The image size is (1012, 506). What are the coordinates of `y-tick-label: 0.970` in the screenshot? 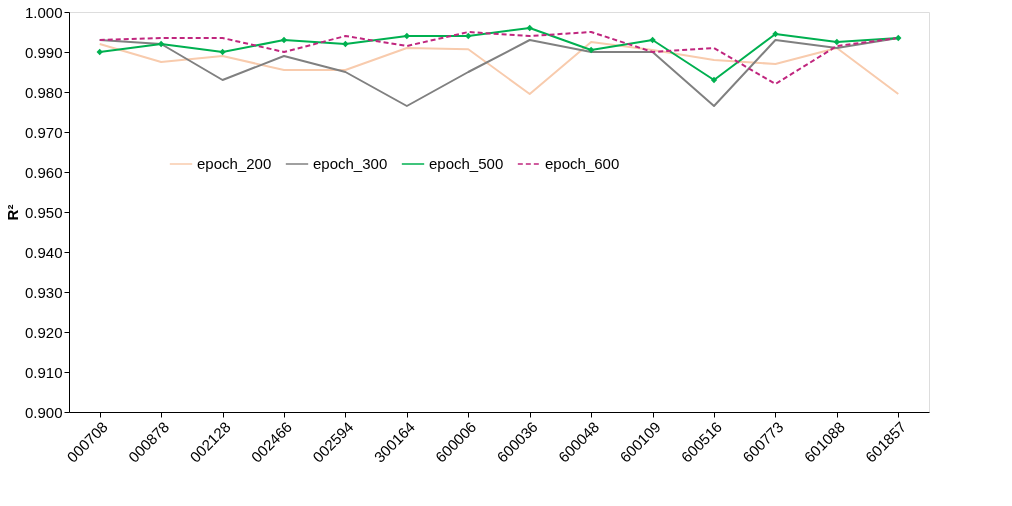 It's located at (43, 132).